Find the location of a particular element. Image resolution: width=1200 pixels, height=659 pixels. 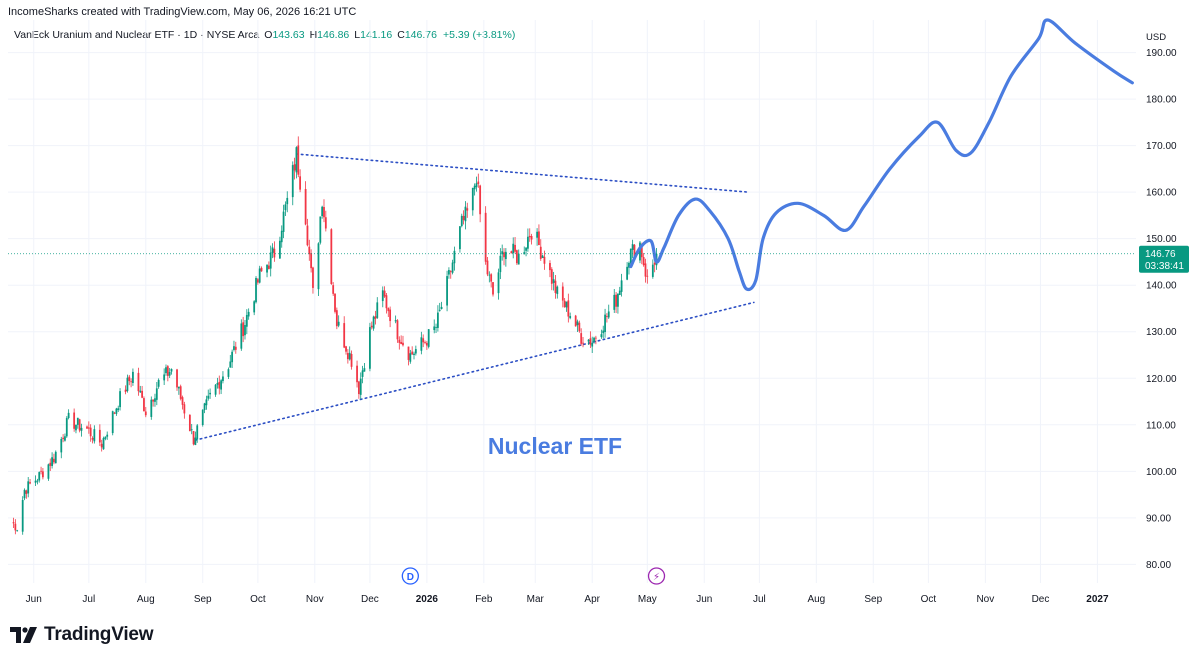

x-tick-label: May is located at coordinates (647, 599).